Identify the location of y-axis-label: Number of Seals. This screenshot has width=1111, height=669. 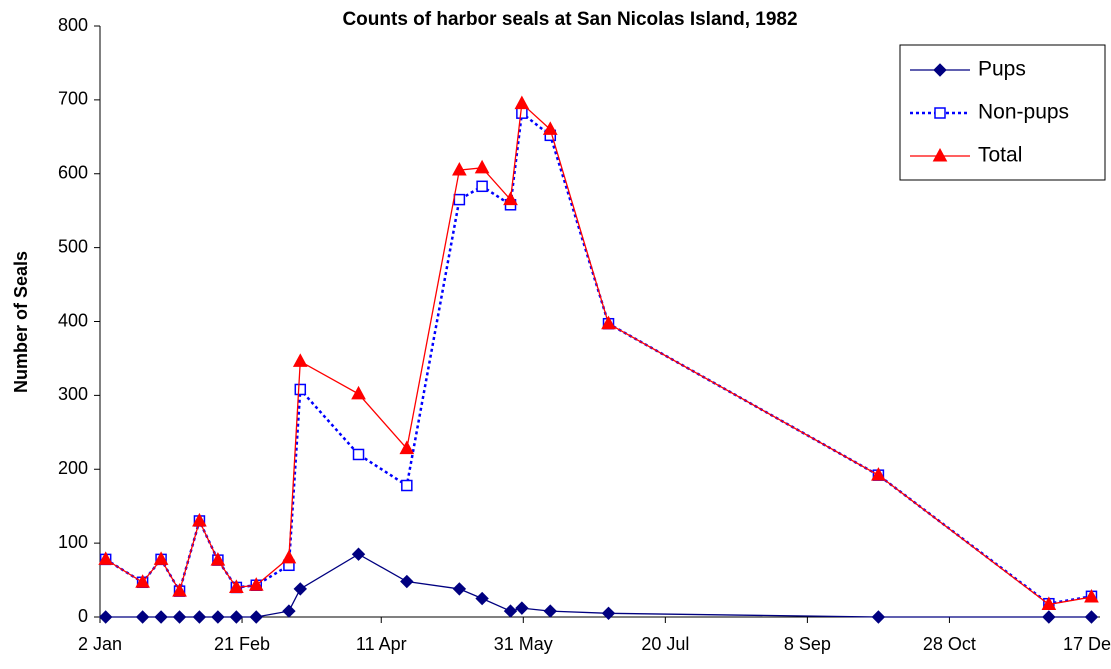
(21, 322).